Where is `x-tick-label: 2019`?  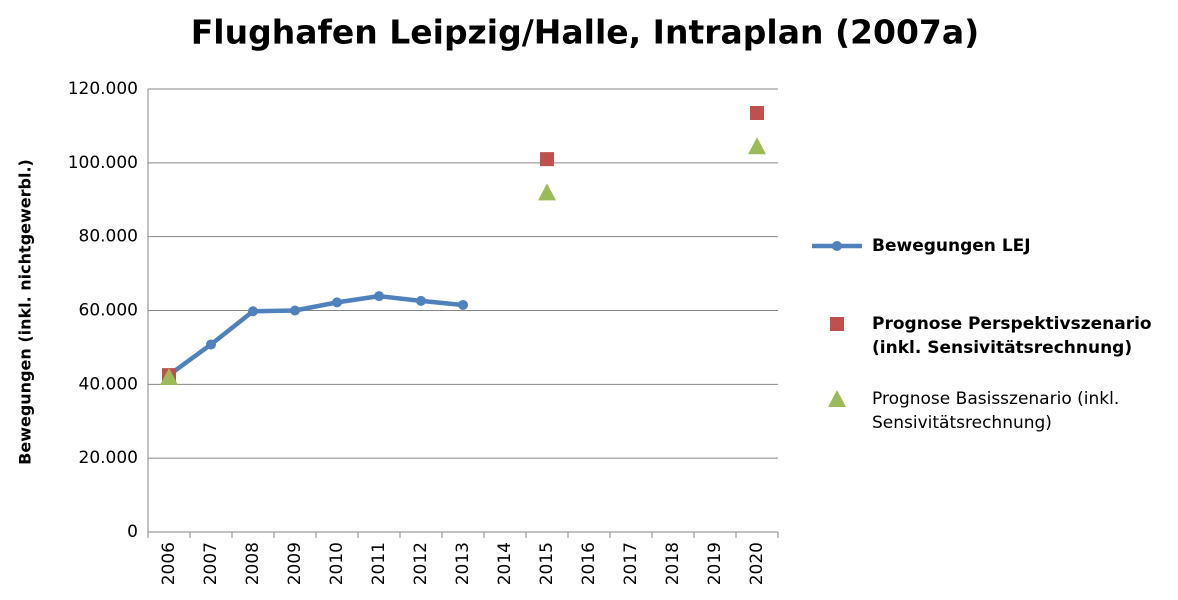
x-tick-label: 2019 is located at coordinates (715, 563).